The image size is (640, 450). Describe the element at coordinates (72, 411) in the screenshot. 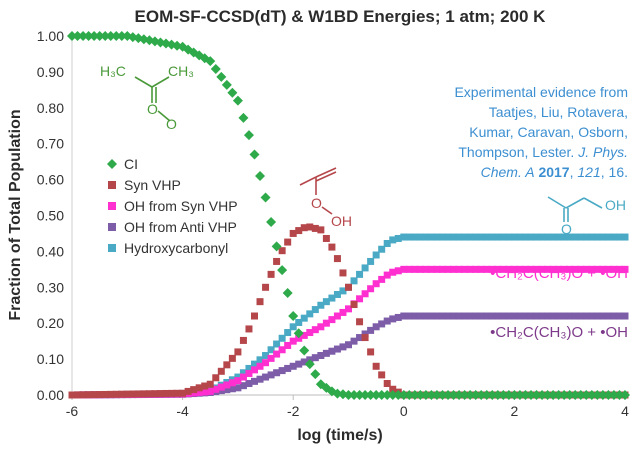

I see `x-tick-label: -6` at that location.